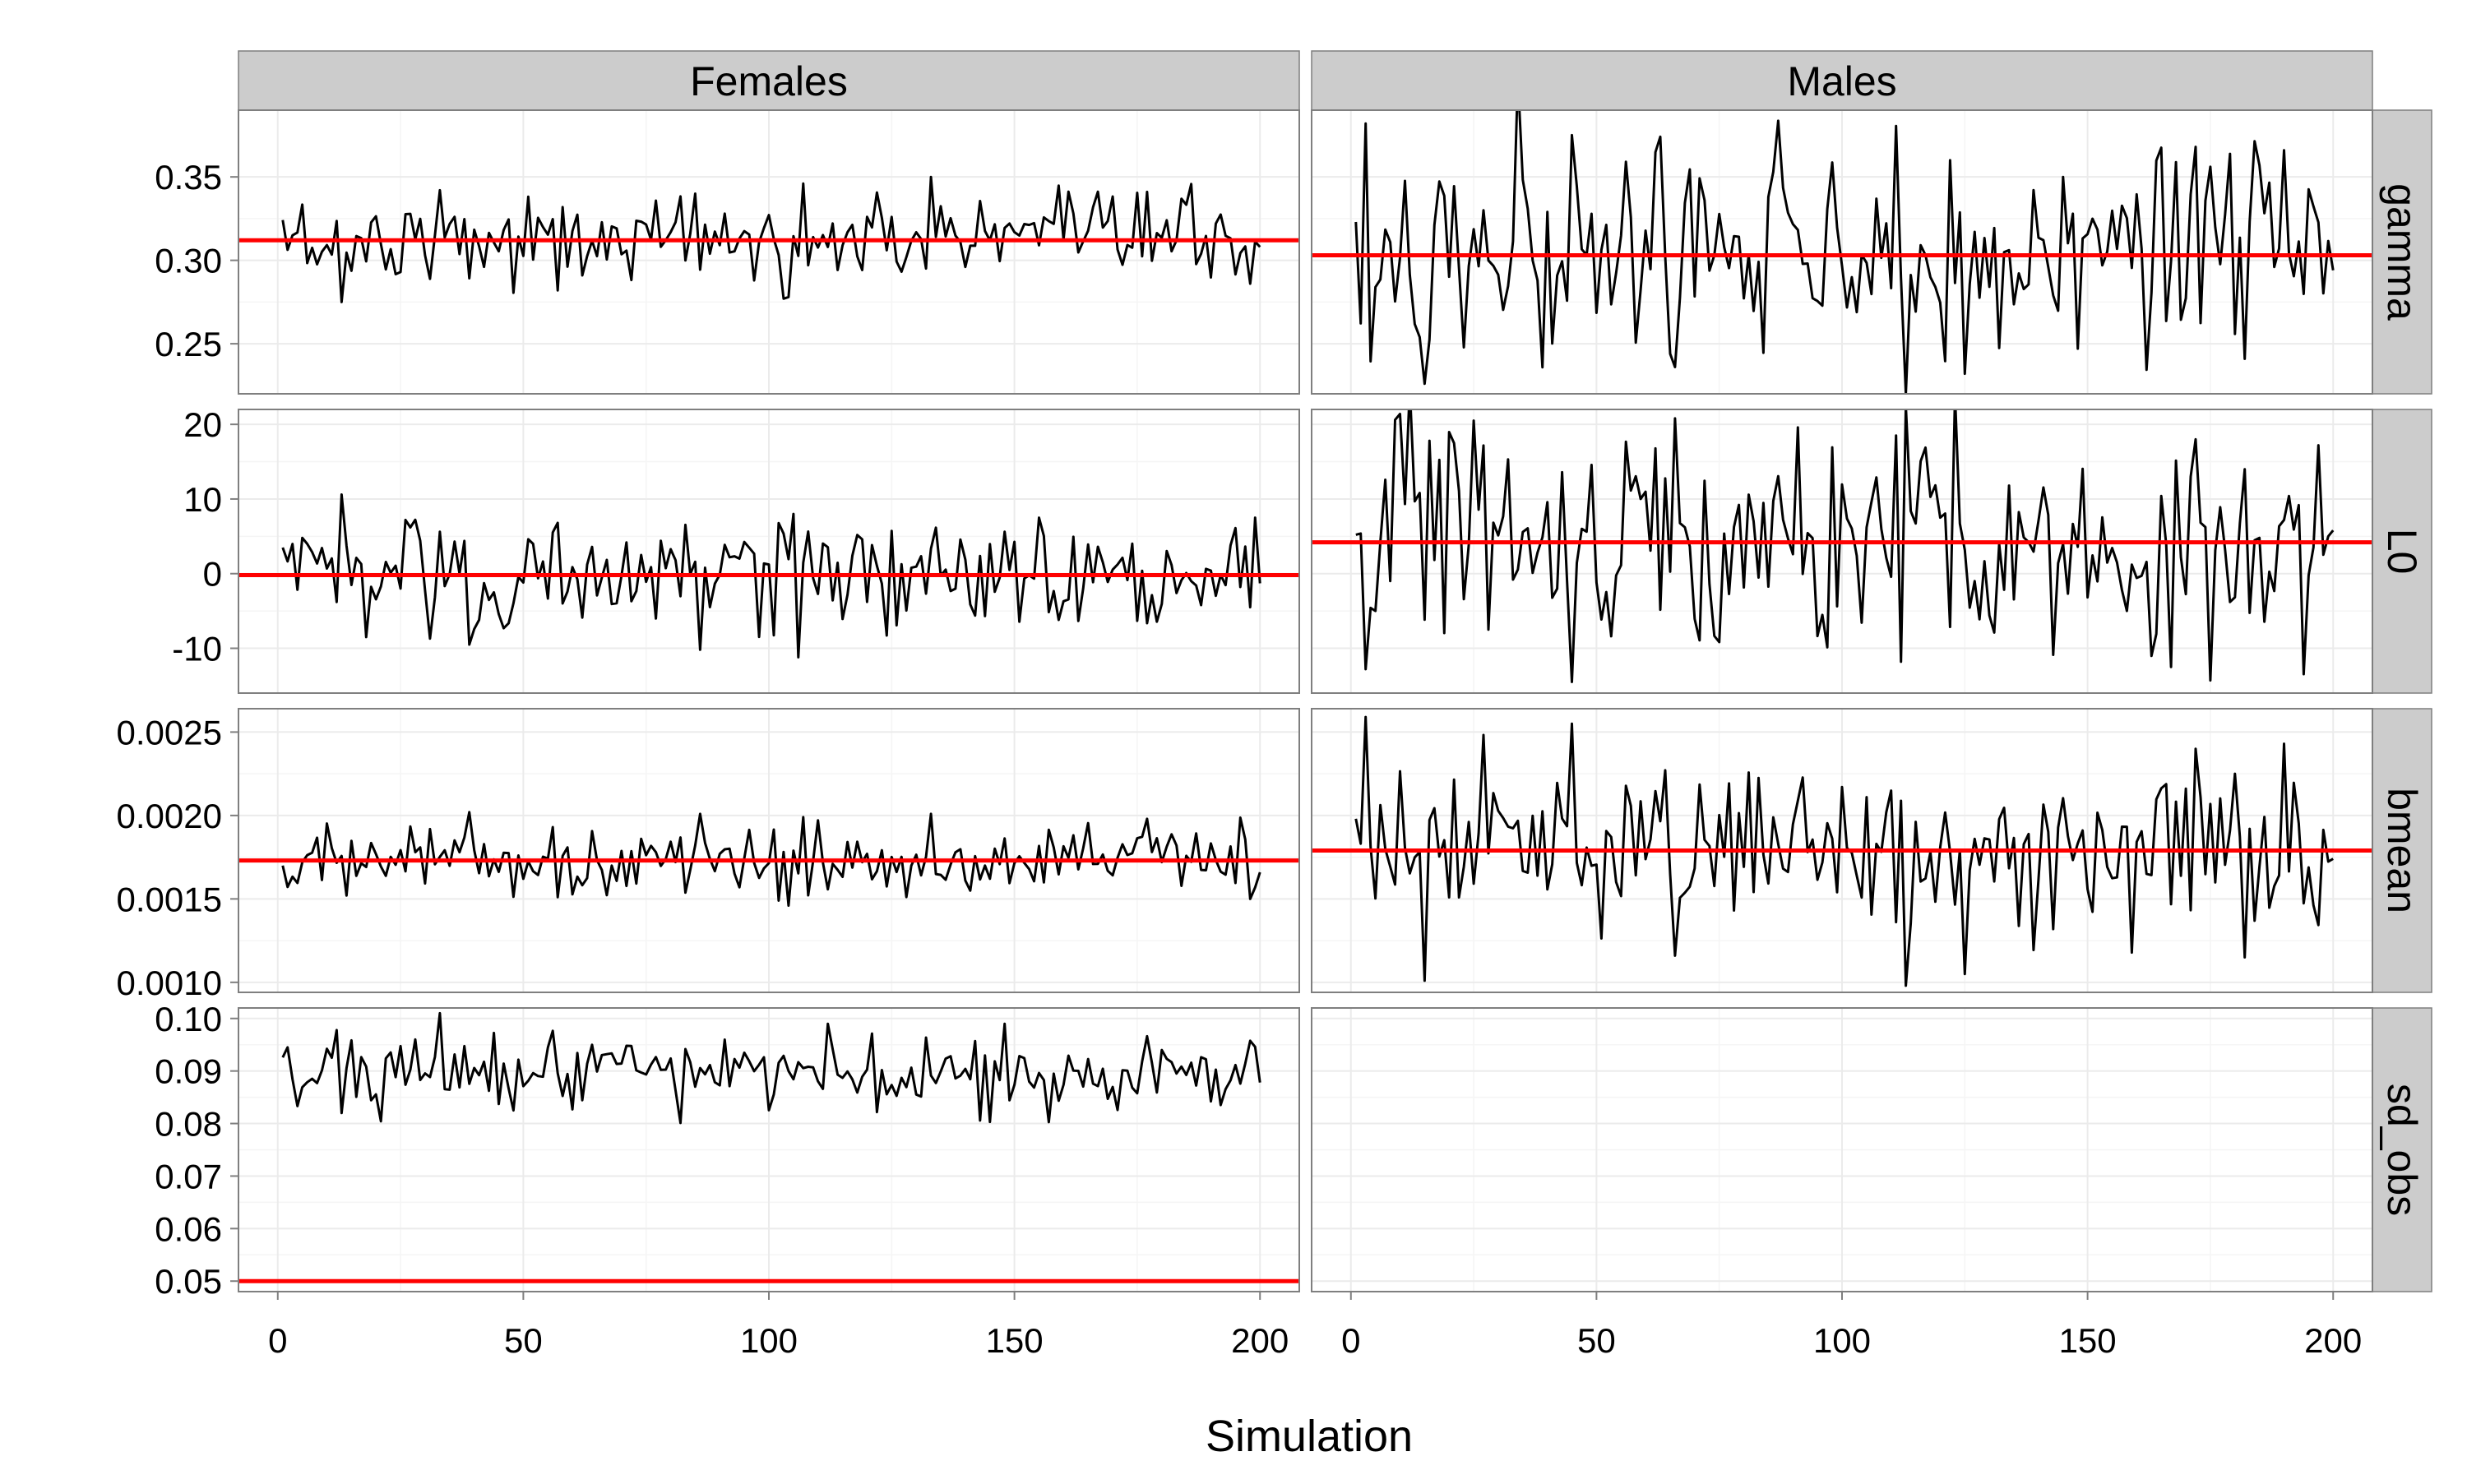 The width and height of the screenshot is (2467, 1484). Describe the element at coordinates (169, 899) in the screenshot. I see `y-tick-label: 0.0015` at that location.